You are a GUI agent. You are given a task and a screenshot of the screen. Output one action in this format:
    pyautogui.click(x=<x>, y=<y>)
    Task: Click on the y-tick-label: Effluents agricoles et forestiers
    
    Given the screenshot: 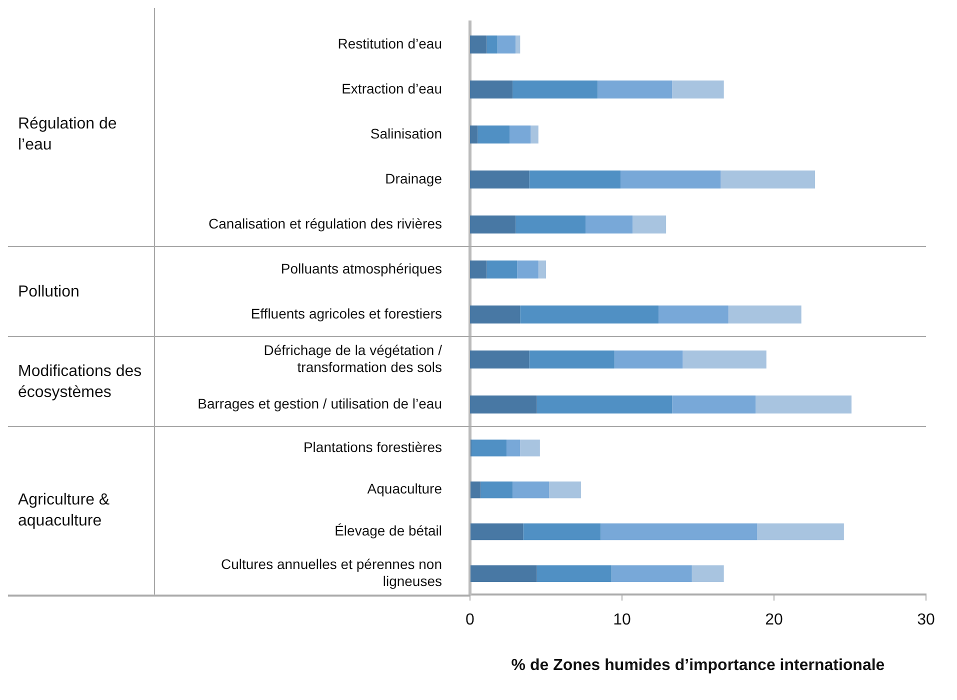 What is the action you would take?
    pyautogui.click(x=346, y=313)
    